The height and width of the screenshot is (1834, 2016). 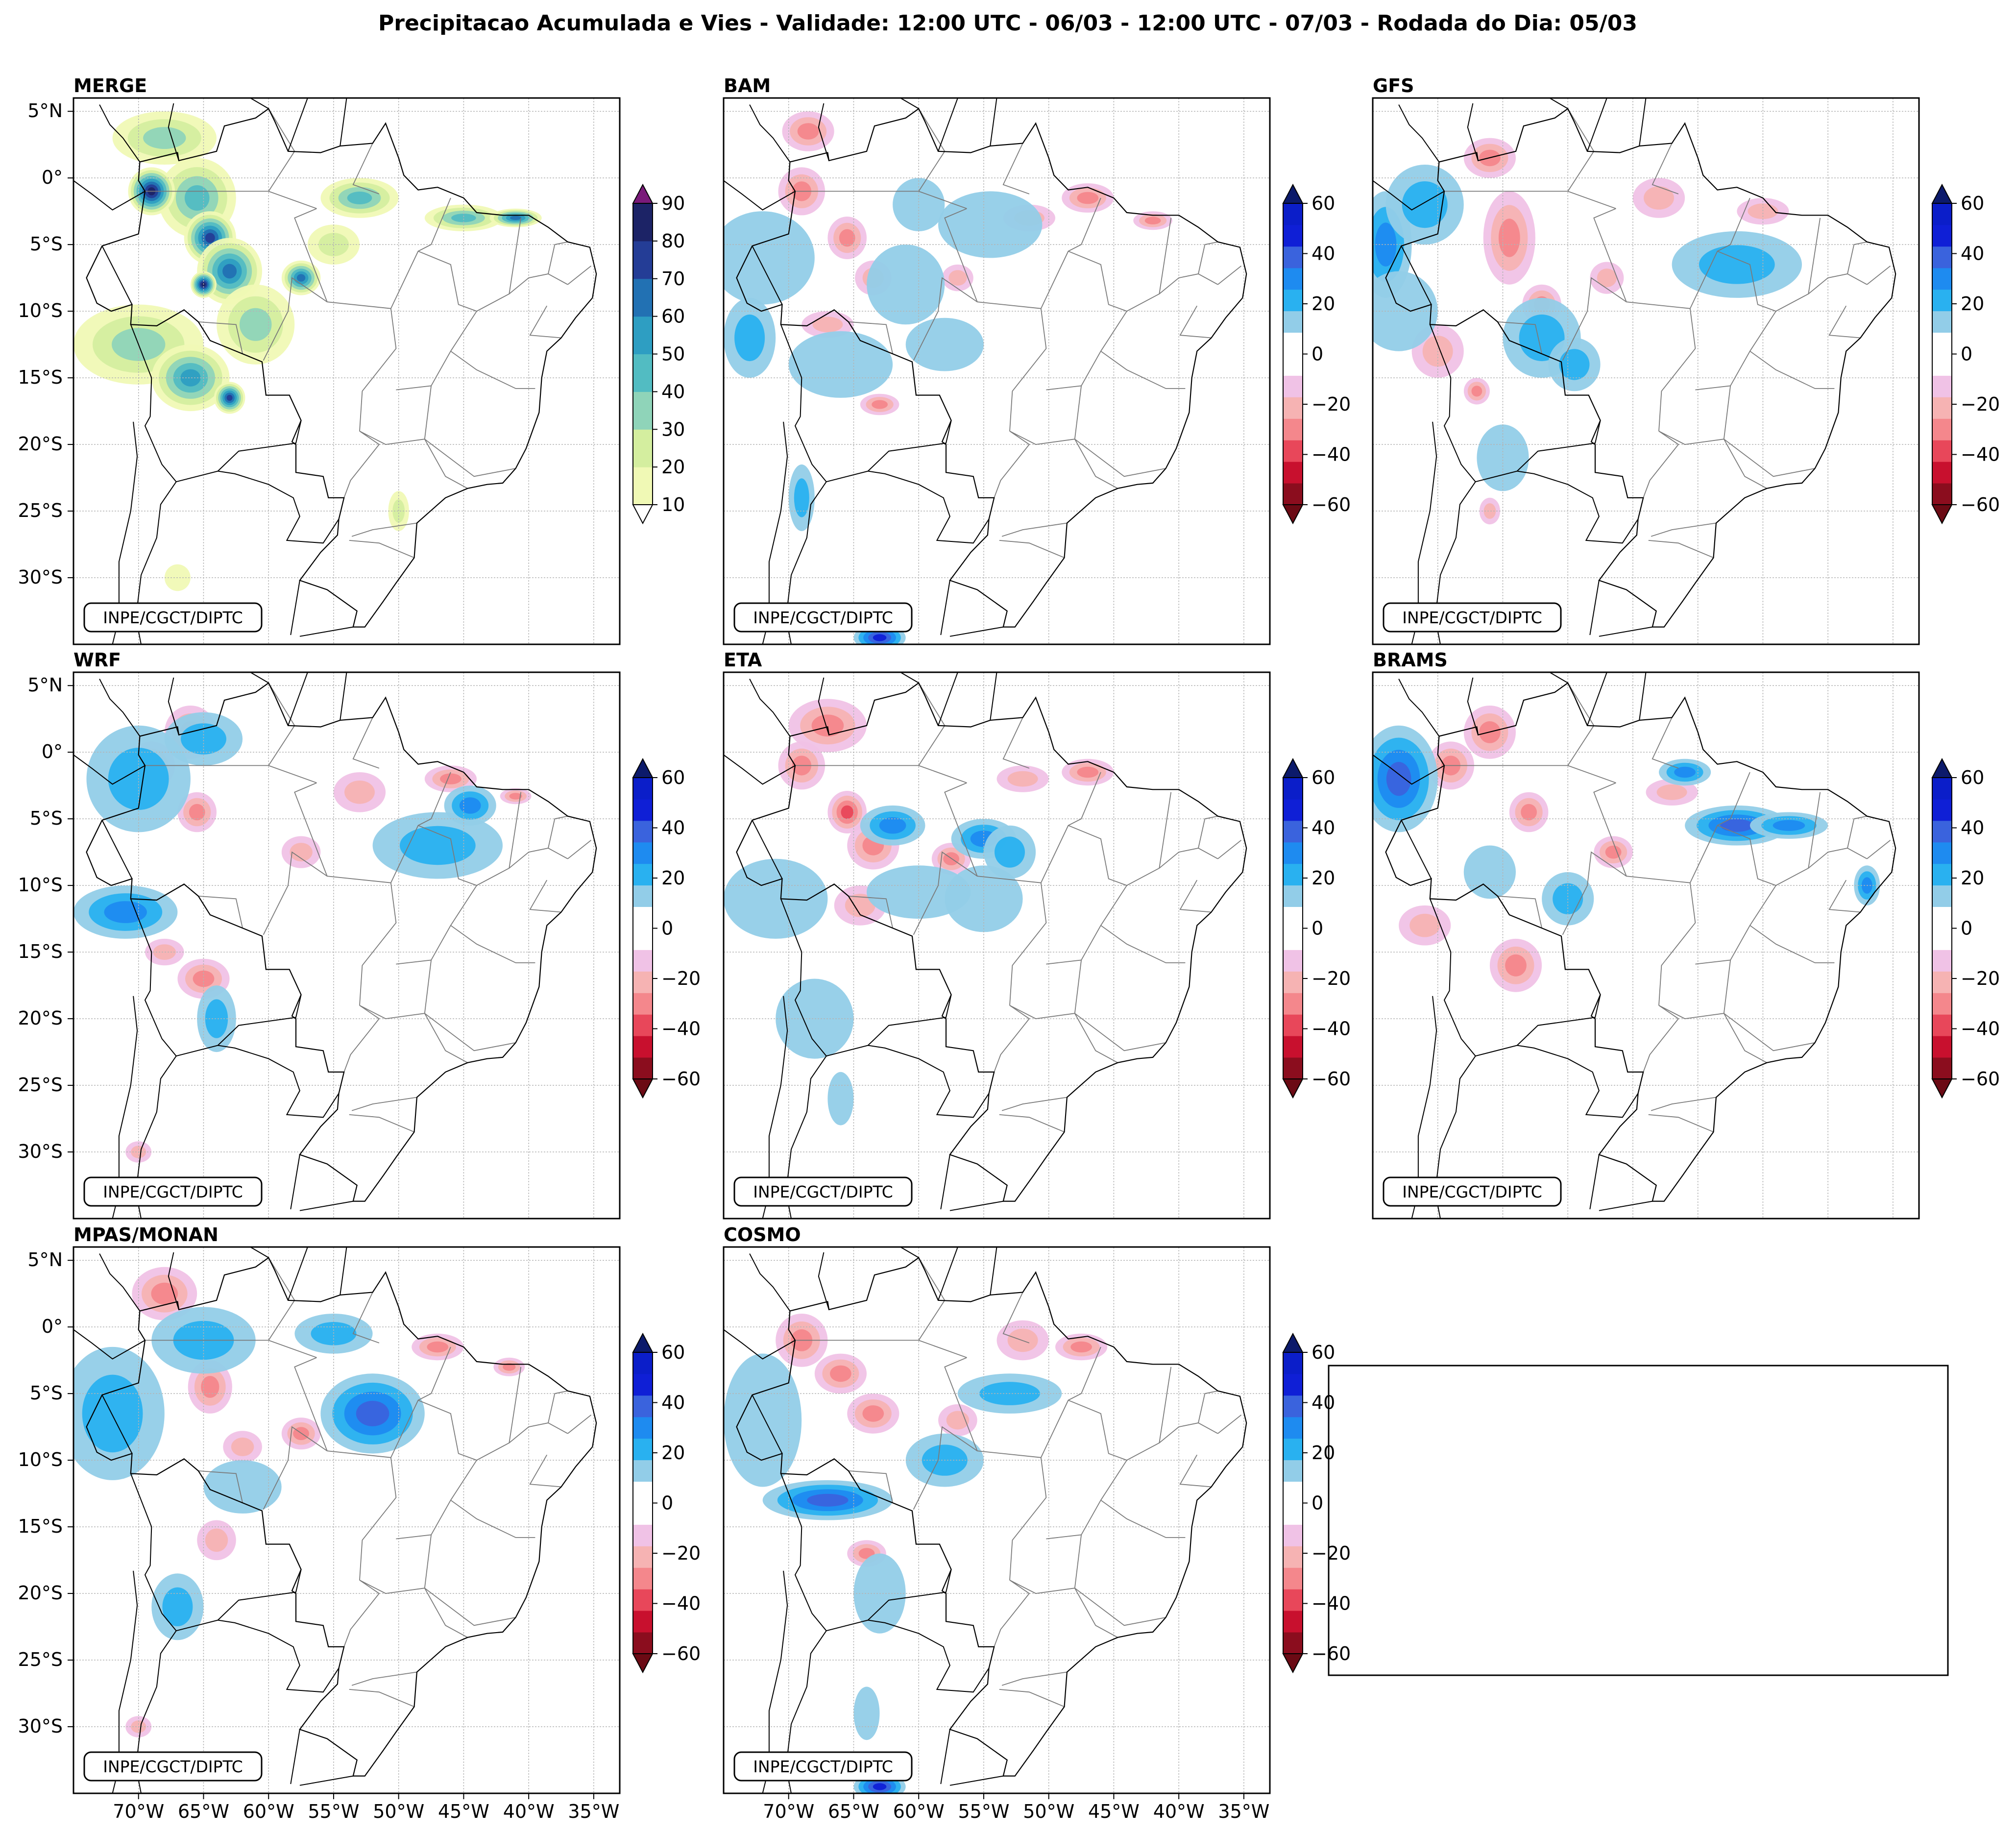 I want to click on lat-label: 25°S, so click(x=40, y=1660).